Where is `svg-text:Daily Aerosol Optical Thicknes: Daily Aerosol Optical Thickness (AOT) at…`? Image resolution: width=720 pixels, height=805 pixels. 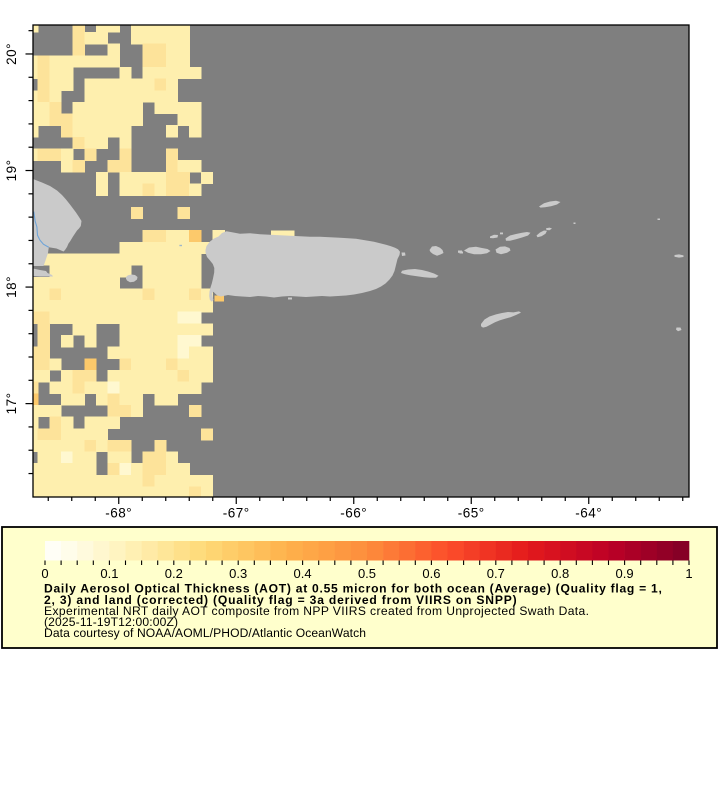 svg-text:Daily Aerosol Optical Thicknes: Daily Aerosol Optical Thickness (AOT) at… is located at coordinates (353, 588).